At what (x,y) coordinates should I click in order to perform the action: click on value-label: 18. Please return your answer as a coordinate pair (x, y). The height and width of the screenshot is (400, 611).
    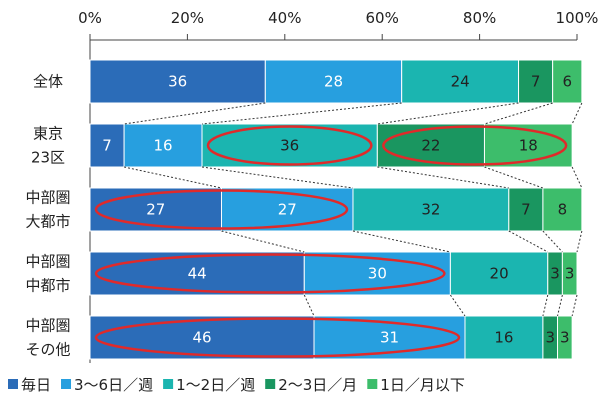
    Looking at the image, I should click on (528, 146).